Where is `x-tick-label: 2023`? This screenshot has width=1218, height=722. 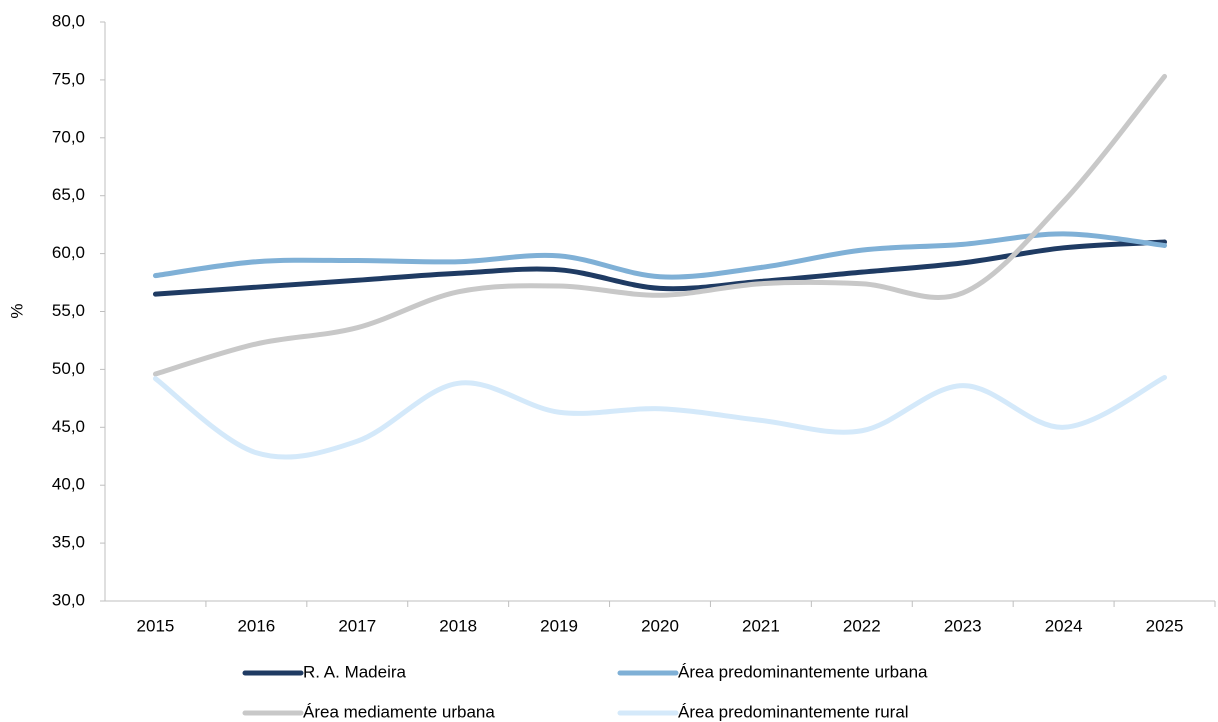
x-tick-label: 2023 is located at coordinates (963, 625).